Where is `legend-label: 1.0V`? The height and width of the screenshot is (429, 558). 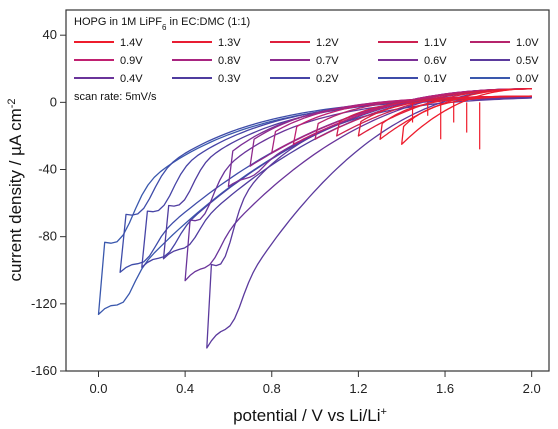 legend-label: 1.0V is located at coordinates (527, 43).